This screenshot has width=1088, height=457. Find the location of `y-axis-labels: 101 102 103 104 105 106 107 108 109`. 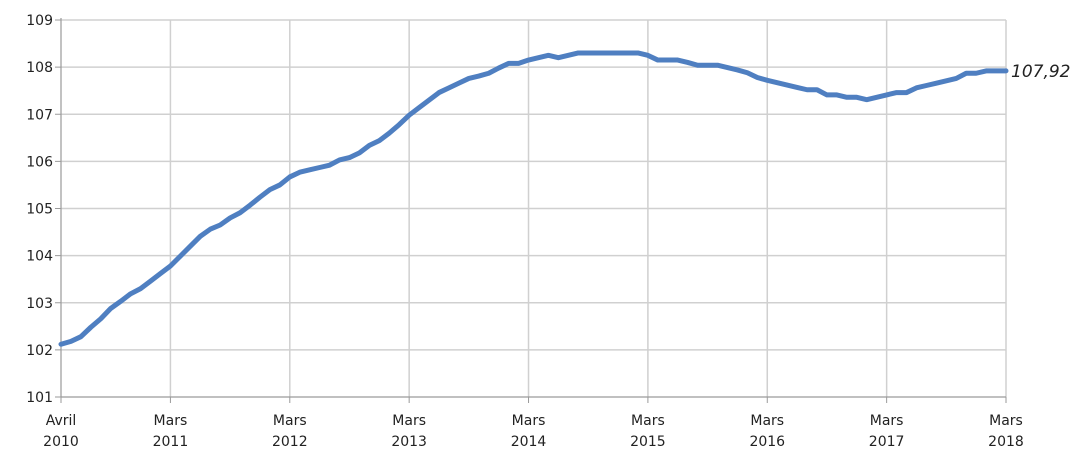

y-axis-labels: 101 102 103 104 105 106 107 108 109 is located at coordinates (39, 209).